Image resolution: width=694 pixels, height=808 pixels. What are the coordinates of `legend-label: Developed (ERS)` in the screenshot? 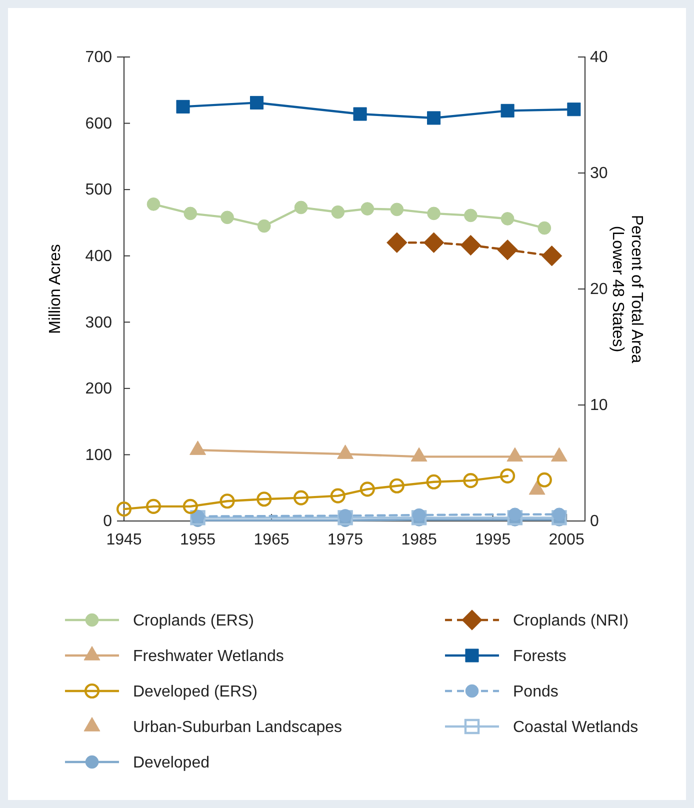 It's located at (195, 692).